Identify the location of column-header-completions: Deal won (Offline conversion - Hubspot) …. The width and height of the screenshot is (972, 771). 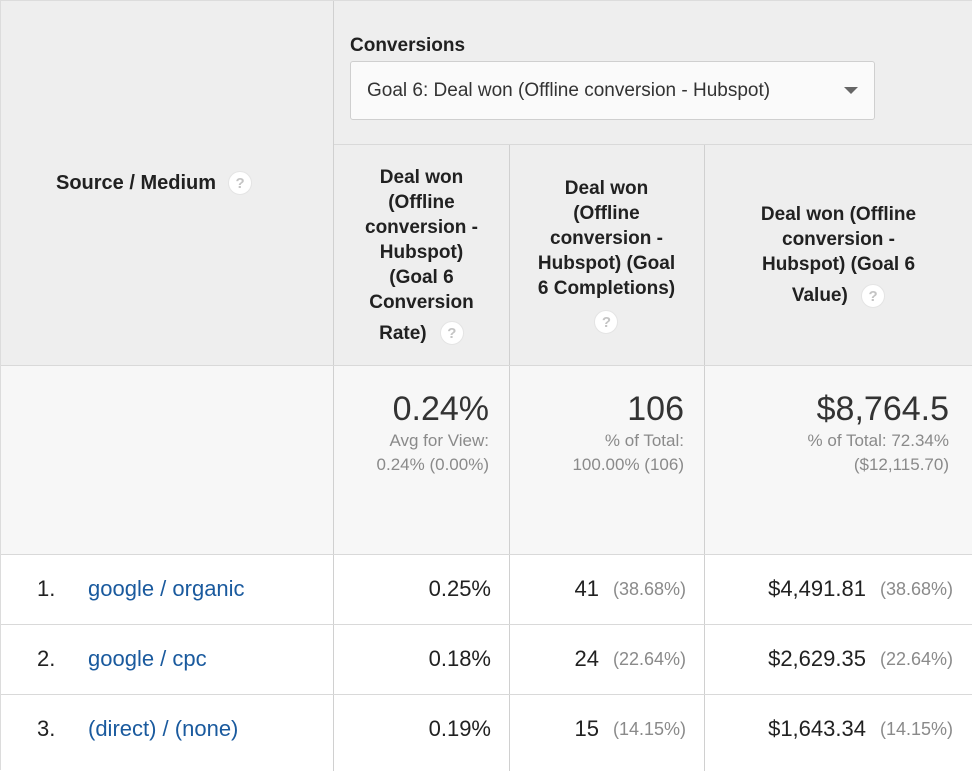
(606, 255).